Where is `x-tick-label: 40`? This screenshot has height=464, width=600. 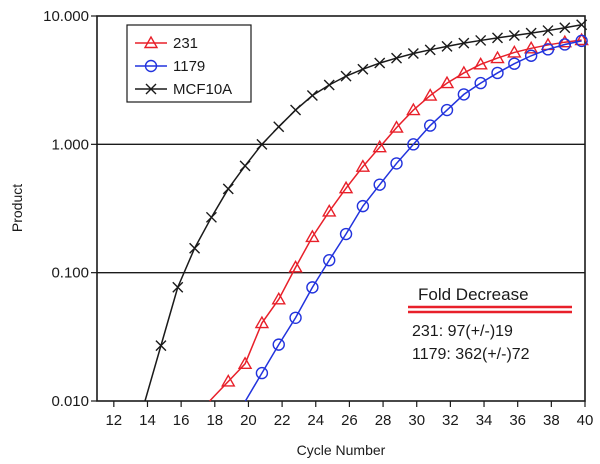
x-tick-label: 40 is located at coordinates (585, 420).